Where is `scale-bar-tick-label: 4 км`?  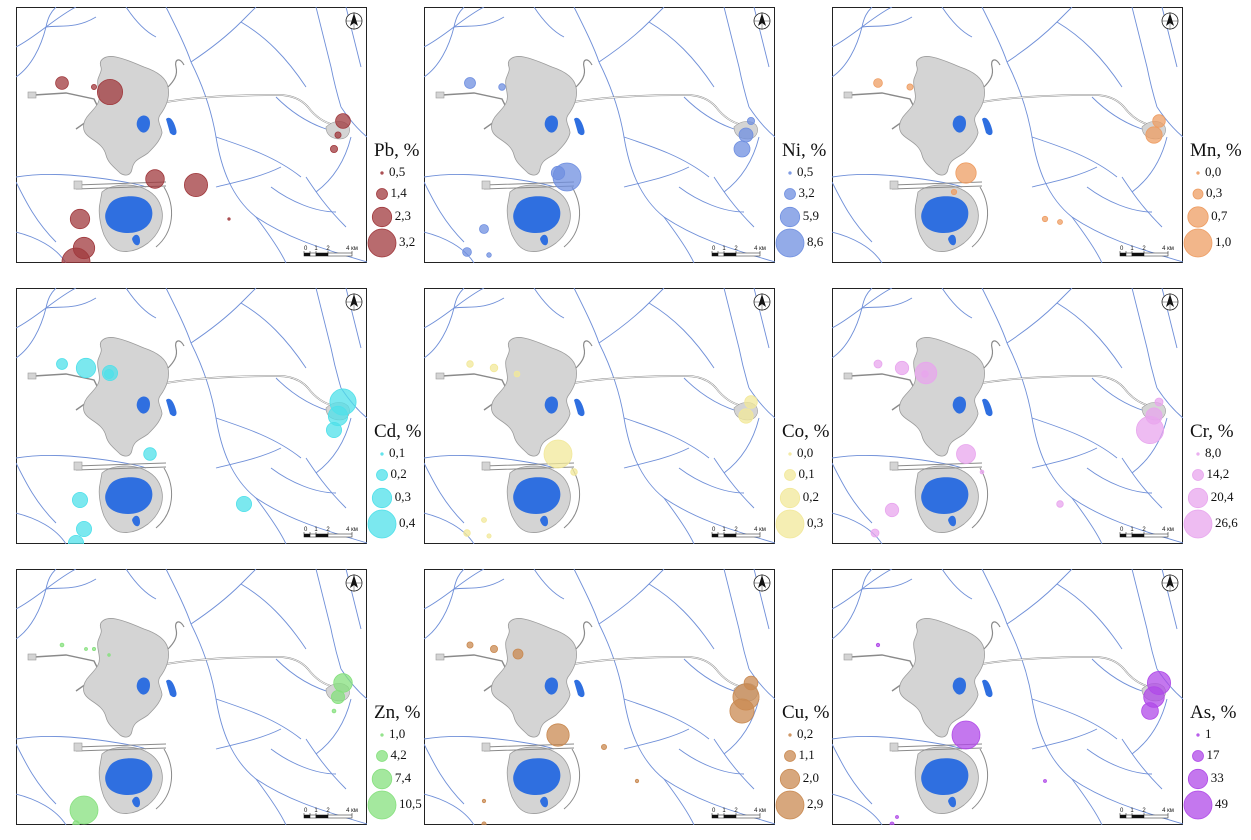
scale-bar-tick-label: 4 км is located at coordinates (1168, 249).